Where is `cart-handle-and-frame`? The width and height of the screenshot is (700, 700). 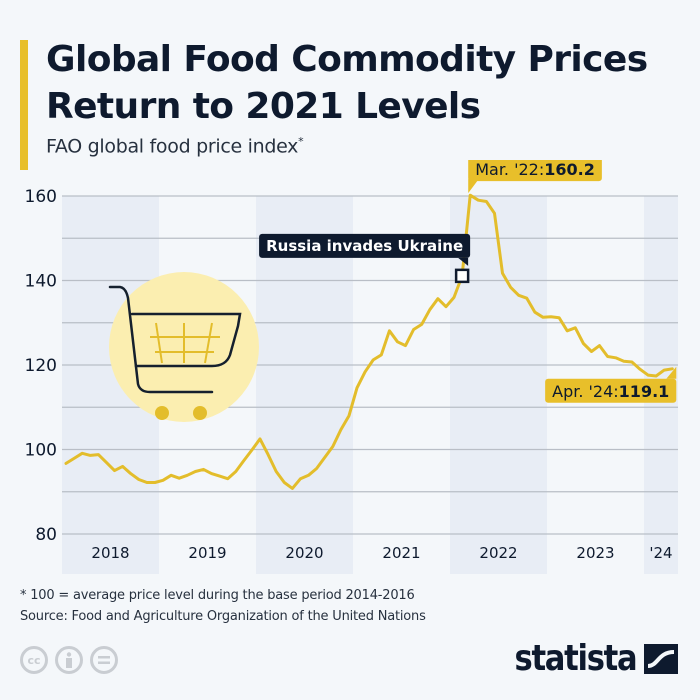
cart-handle-and-frame is located at coordinates (161, 339).